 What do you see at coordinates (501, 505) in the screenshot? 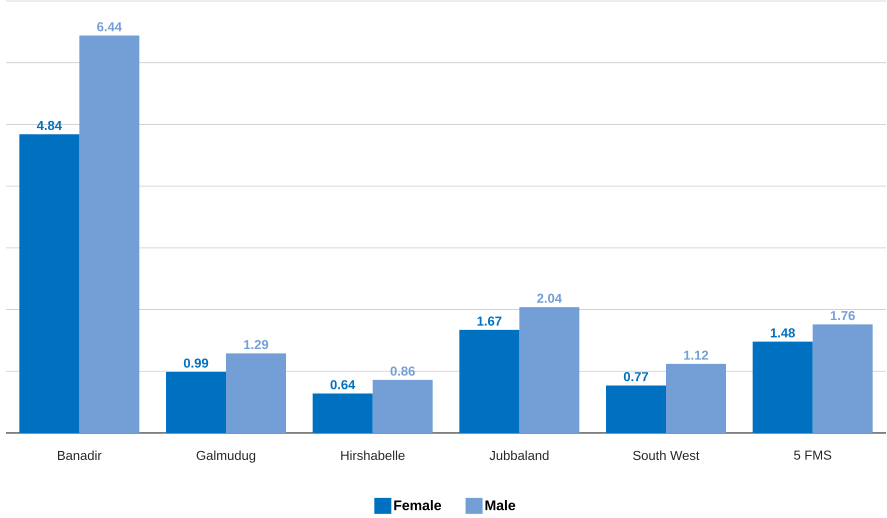
I see `legend-label: Male` at bounding box center [501, 505].